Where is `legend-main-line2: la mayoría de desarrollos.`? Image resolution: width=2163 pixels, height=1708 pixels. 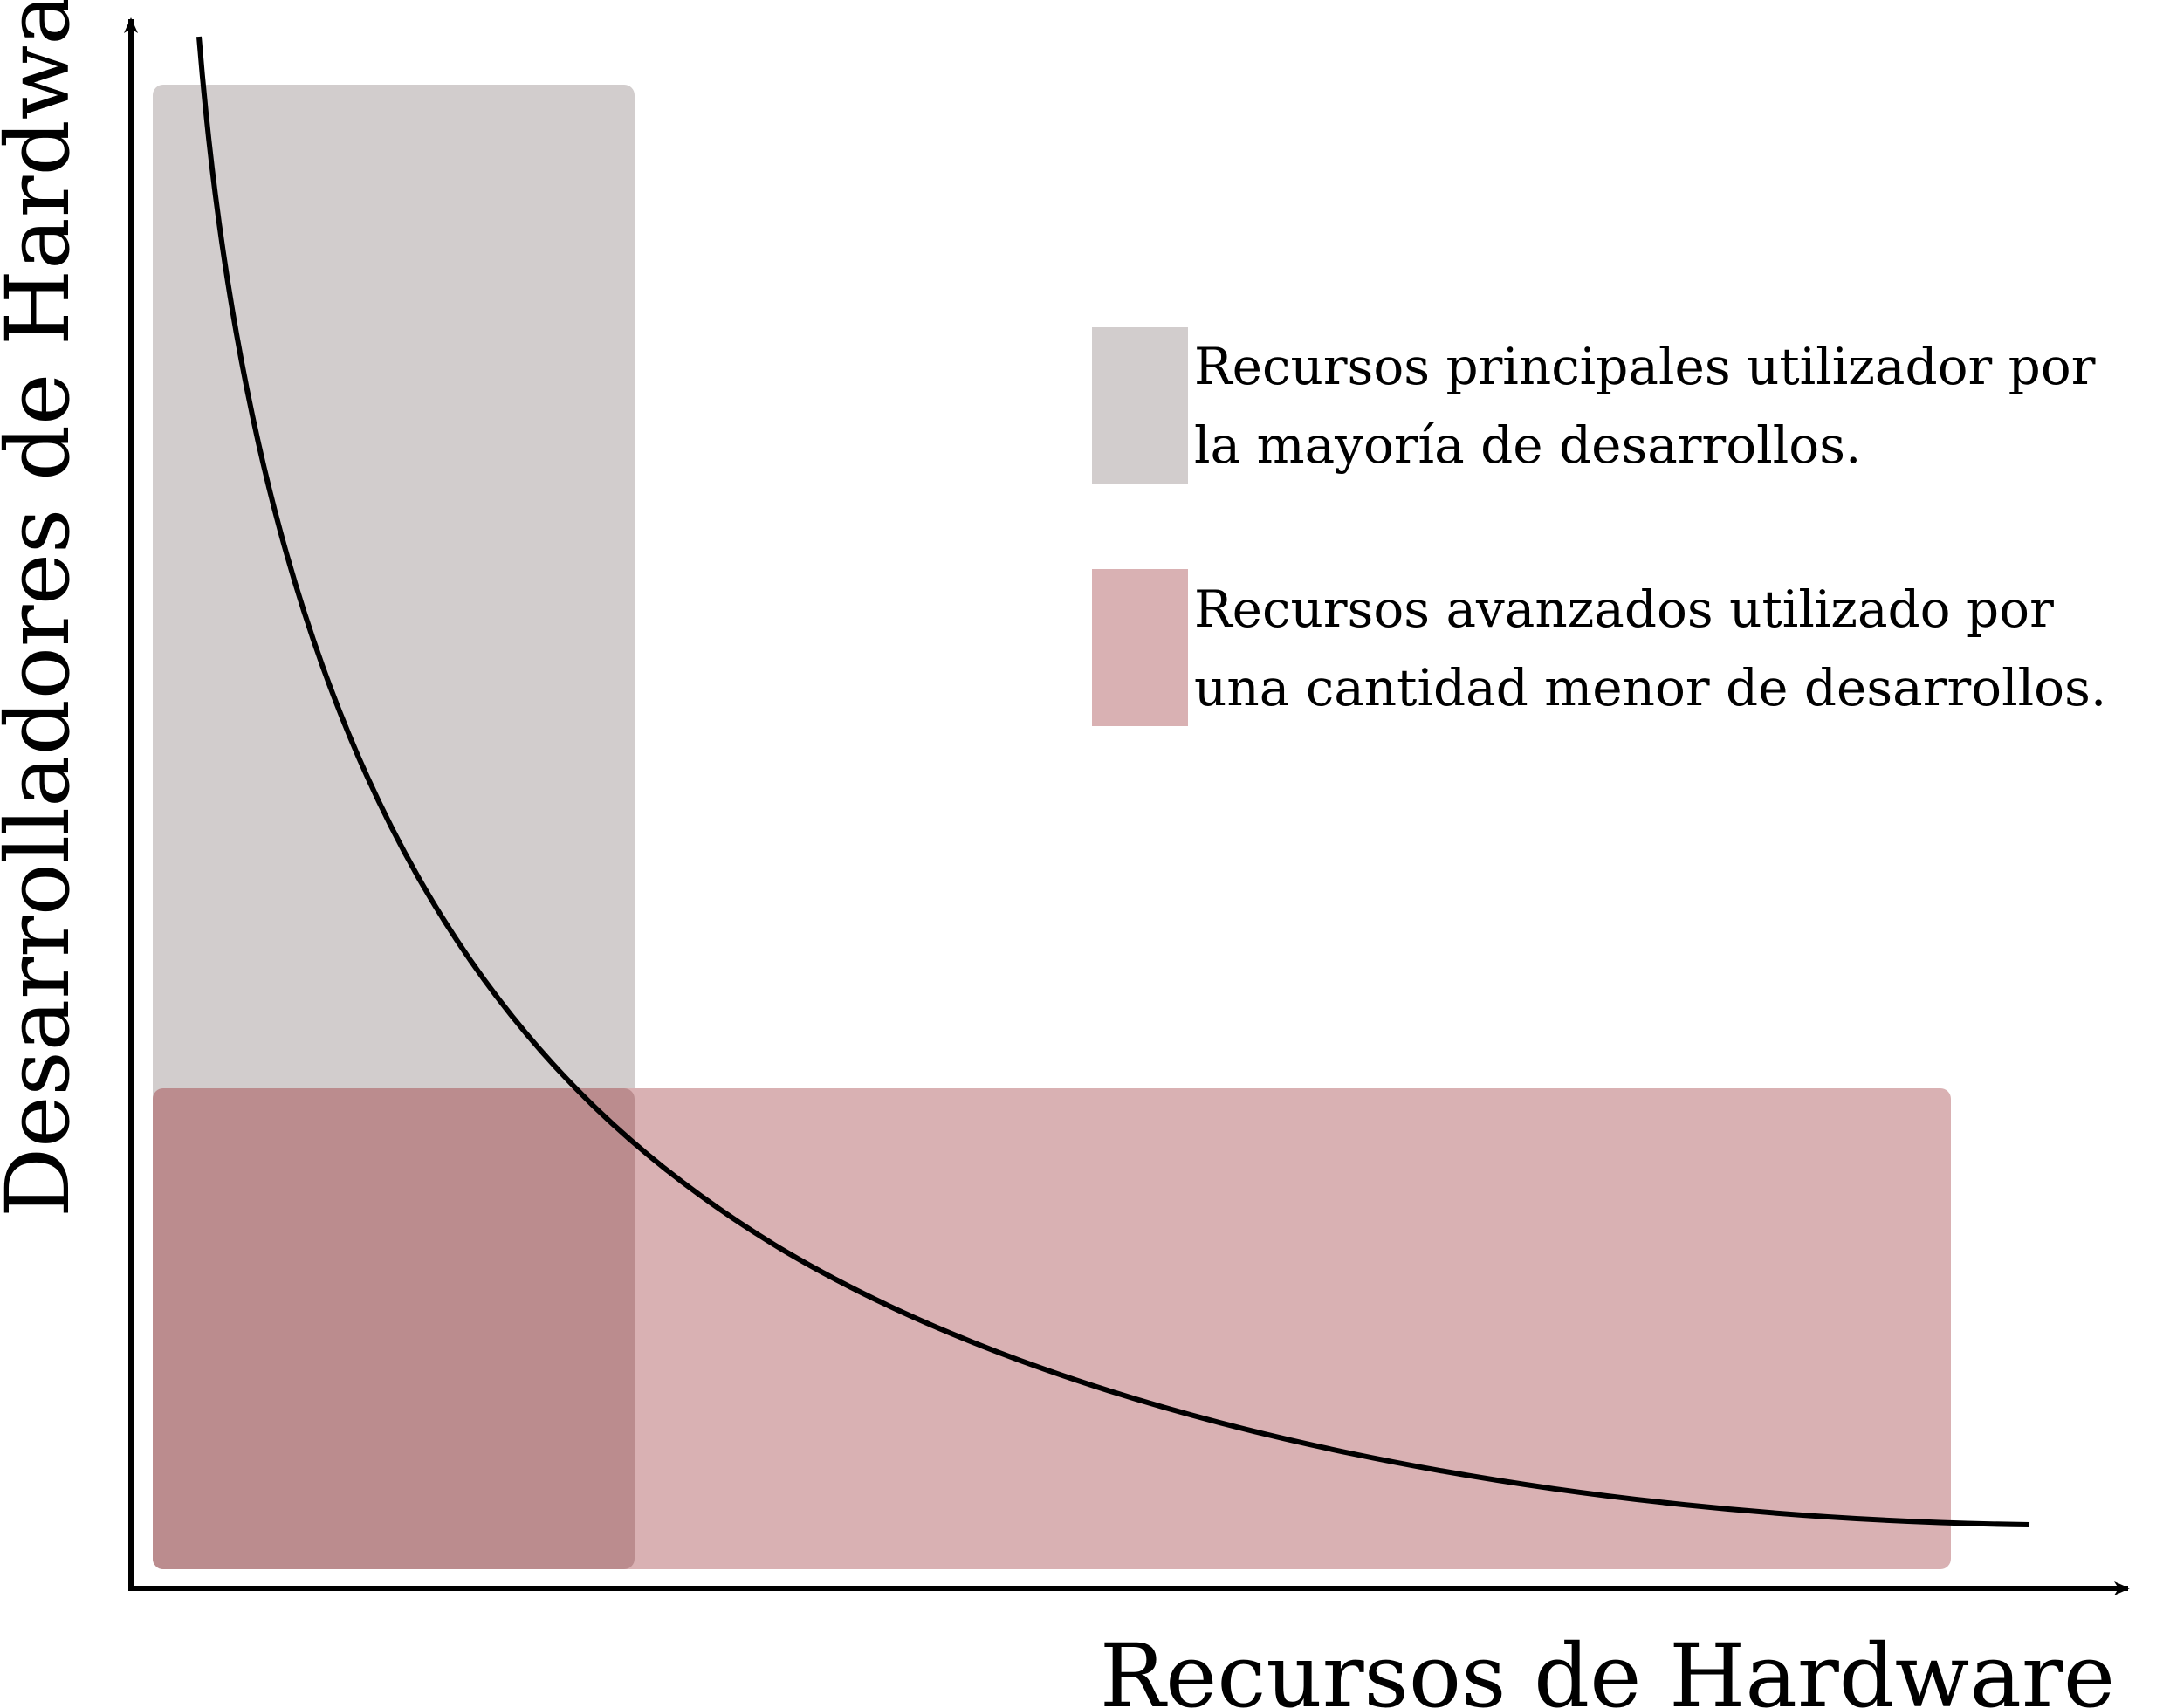 legend-main-line2: la mayoría de desarrollos. is located at coordinates (1527, 445).